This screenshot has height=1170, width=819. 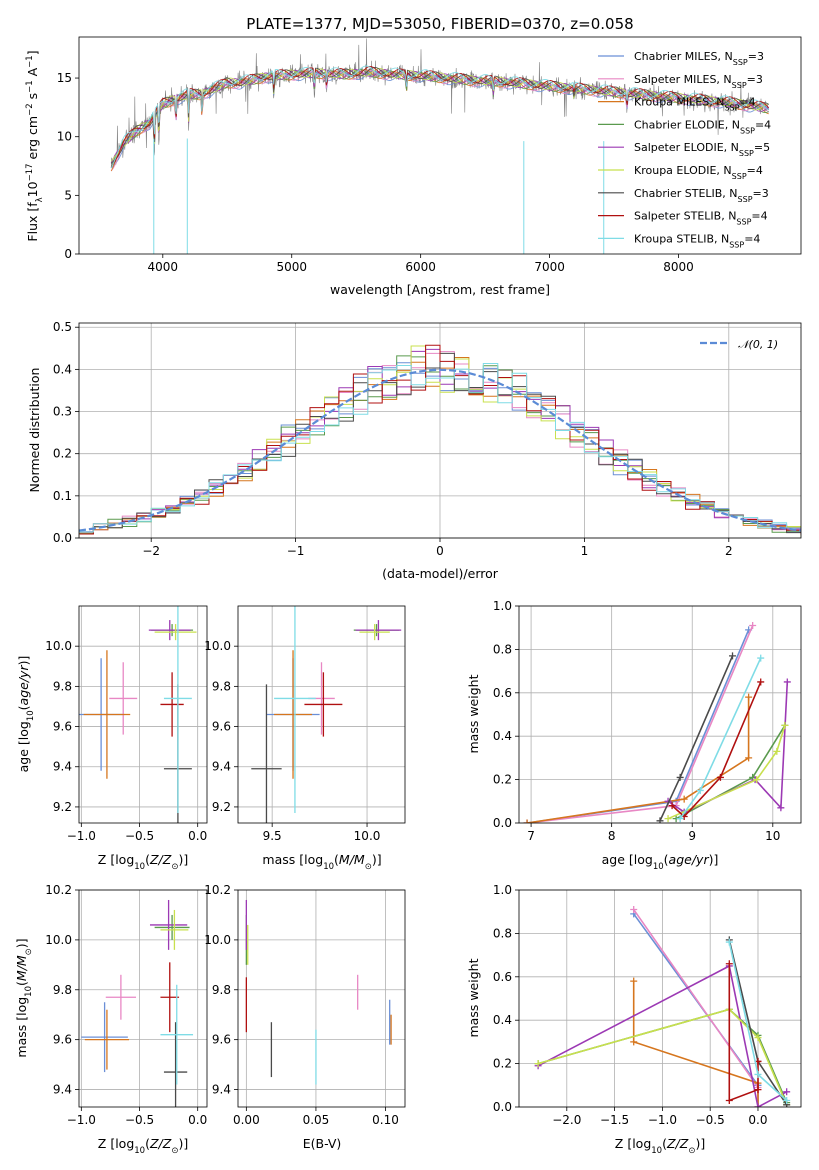 What do you see at coordinates (585, 551) in the screenshot?
I see `x-tick-label: 1` at bounding box center [585, 551].